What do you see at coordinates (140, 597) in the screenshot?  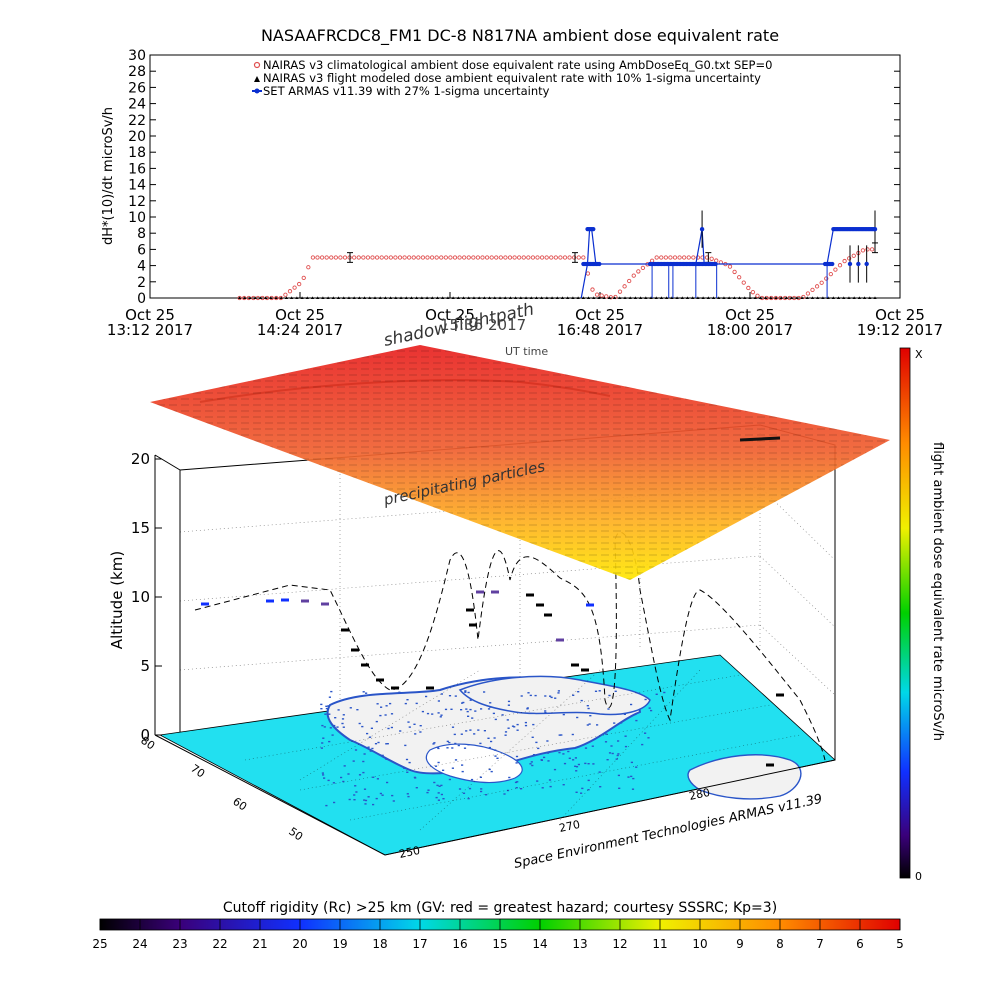 I see `altitude-tick-label: 10` at bounding box center [140, 597].